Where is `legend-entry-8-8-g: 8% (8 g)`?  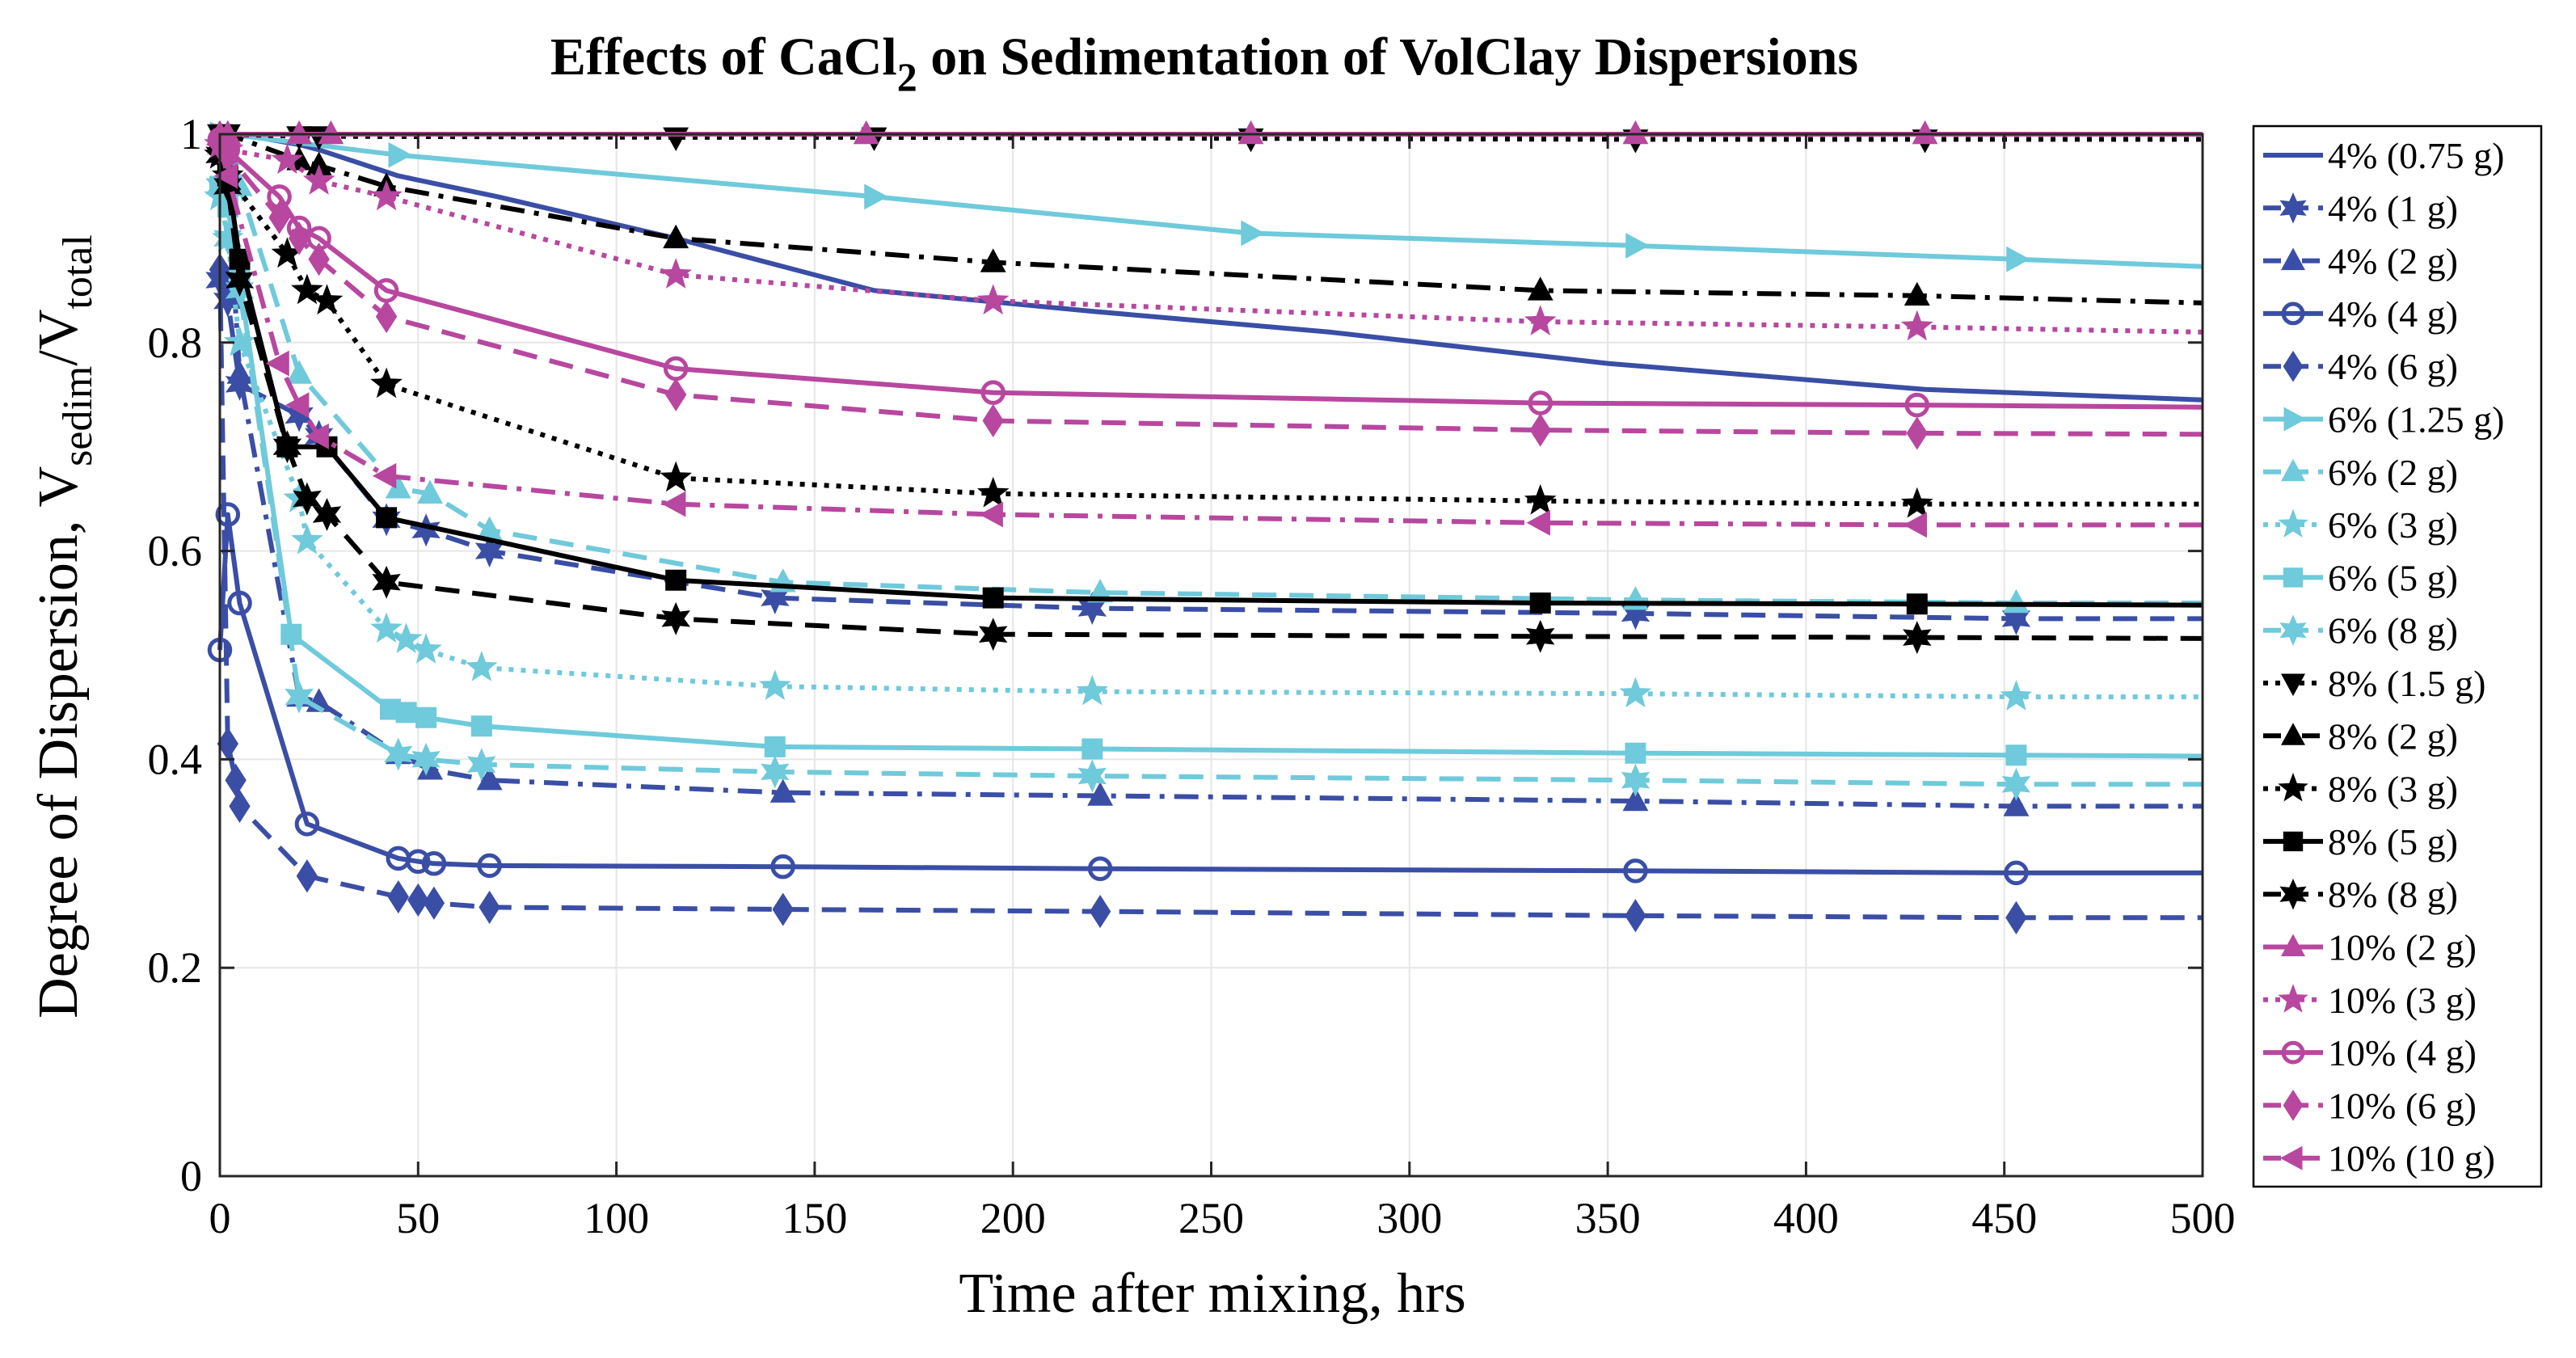 legend-entry-8-8-g: 8% (8 g) is located at coordinates (2360, 894).